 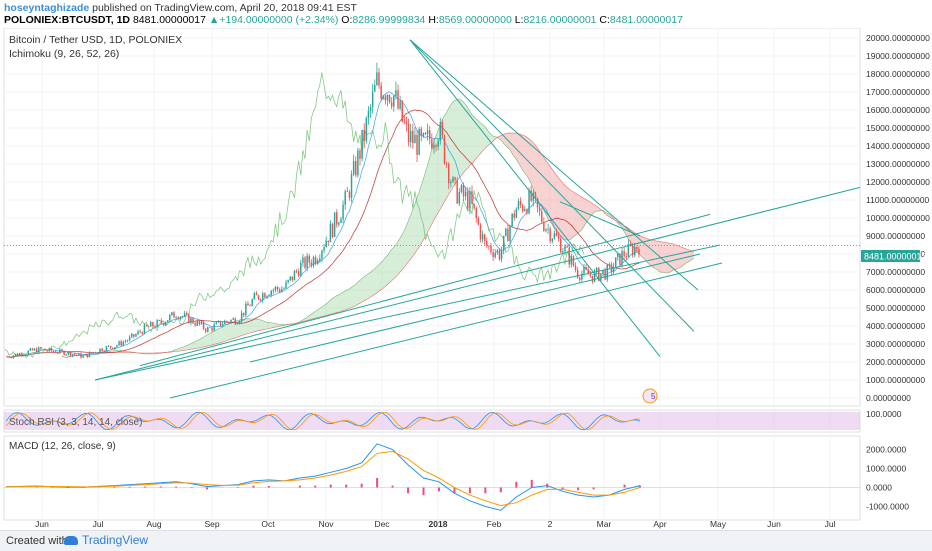 I want to click on price-tick-label: 0.00000000, so click(x=888, y=398).